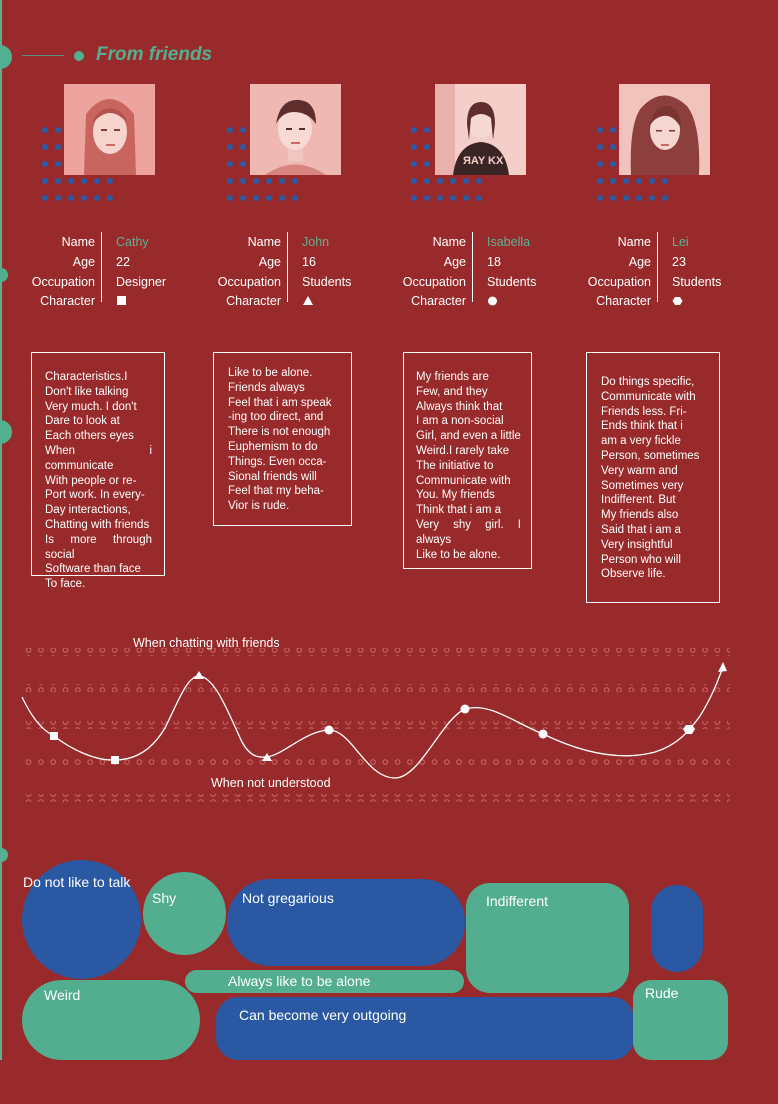 The image size is (778, 1104). I want to click on description-line: Very shy girl. I always, so click(468, 532).